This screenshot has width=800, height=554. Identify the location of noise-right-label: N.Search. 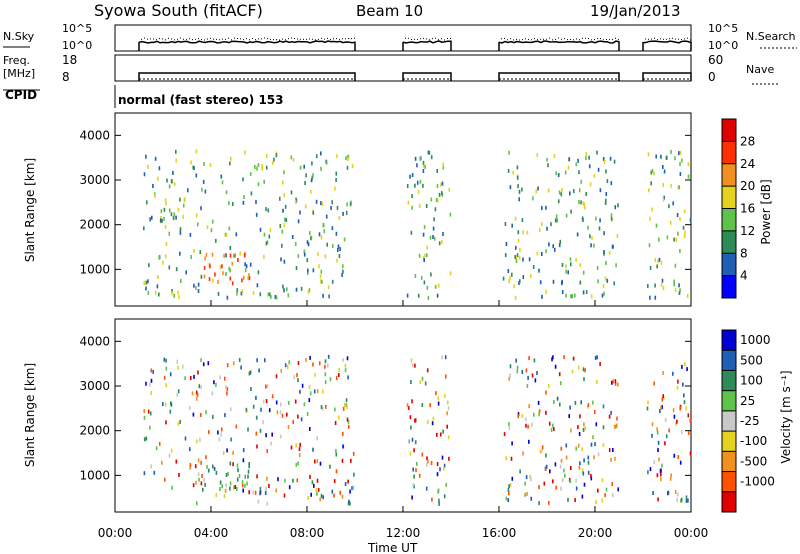
(771, 36).